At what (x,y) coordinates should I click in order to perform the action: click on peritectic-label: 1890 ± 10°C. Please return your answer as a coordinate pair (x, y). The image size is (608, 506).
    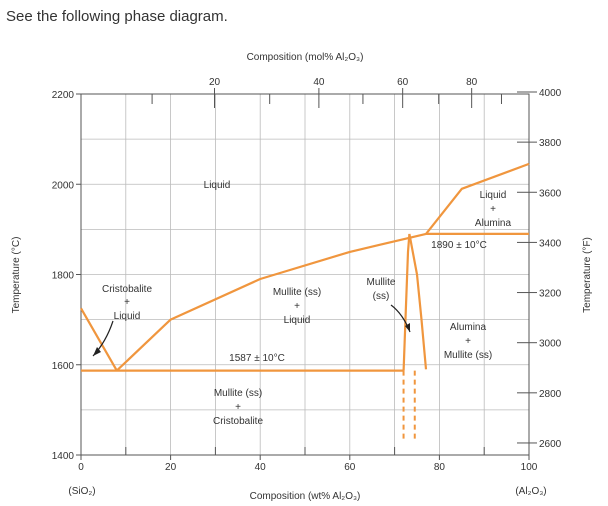
    Looking at the image, I should click on (459, 245).